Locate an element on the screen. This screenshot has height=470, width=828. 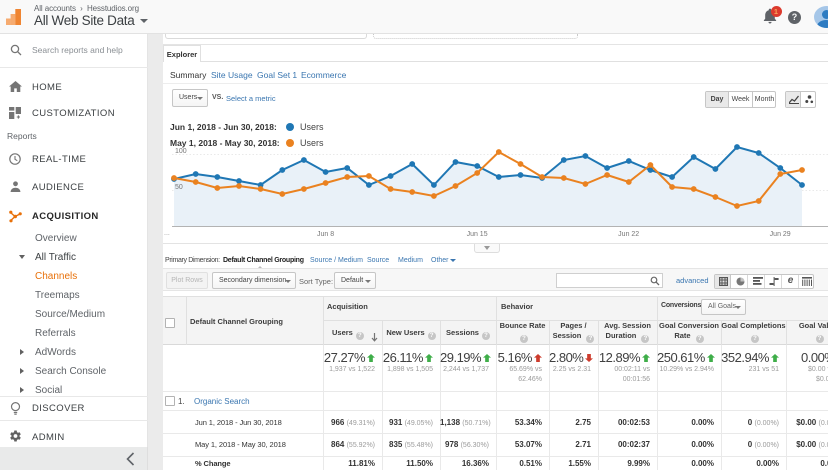
svg-text: 50 is located at coordinates (179, 187).